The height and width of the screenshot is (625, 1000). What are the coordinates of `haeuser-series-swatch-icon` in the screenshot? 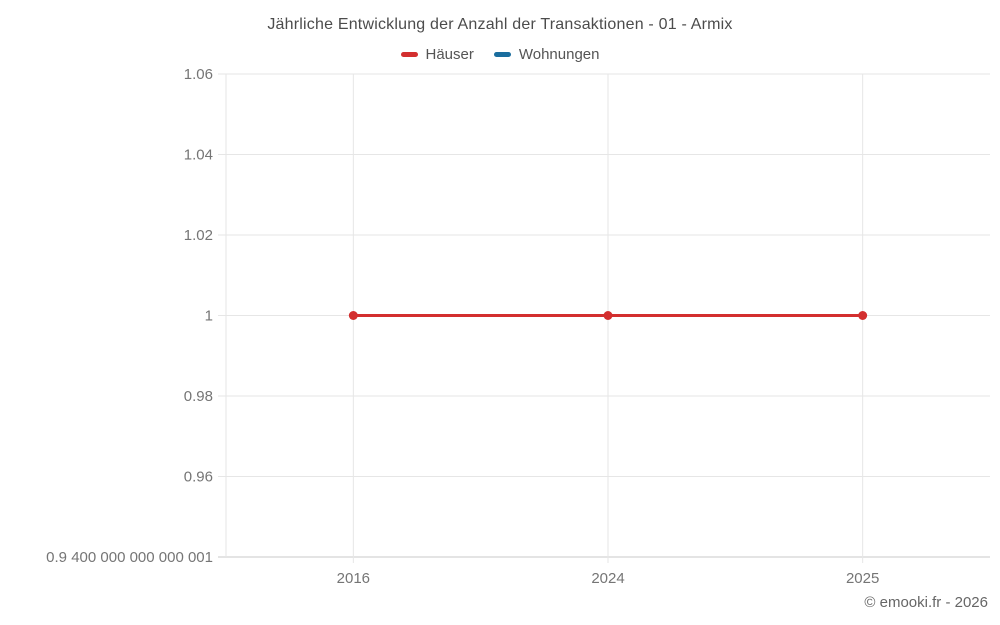 It's located at (409, 54).